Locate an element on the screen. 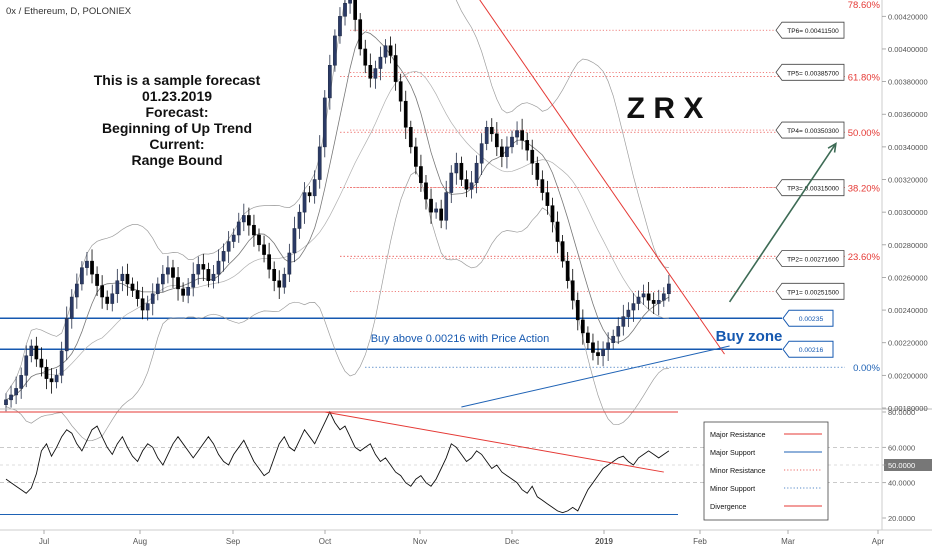 The height and width of the screenshot is (550, 932). zone-callout is located at coordinates (808, 349).